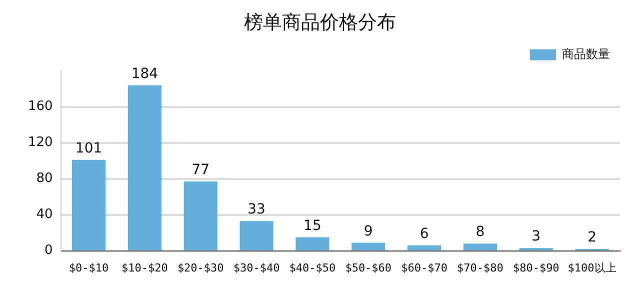 Image resolution: width=640 pixels, height=282 pixels. What do you see at coordinates (320, 22) in the screenshot?
I see `chart-title: 榜单商品价格分布` at bounding box center [320, 22].